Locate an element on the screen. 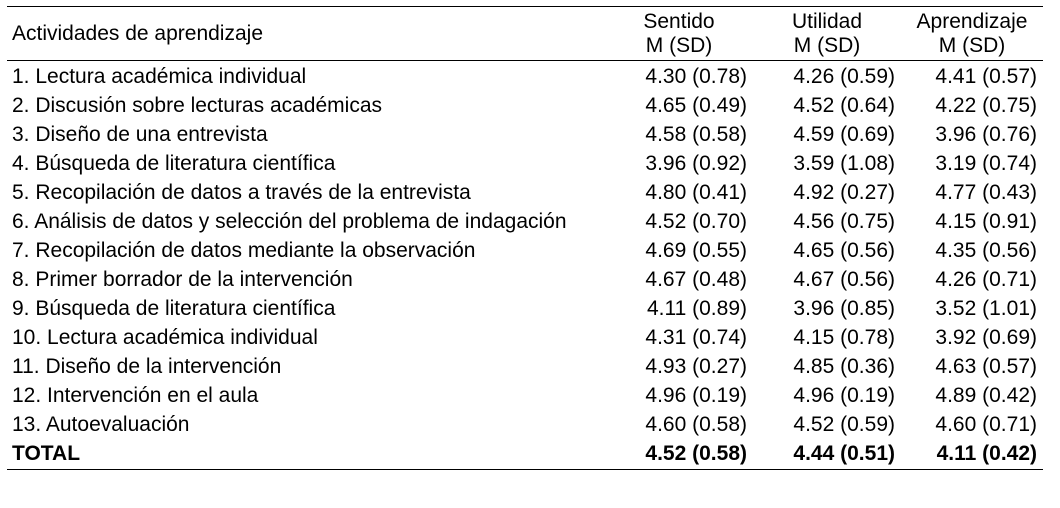 The height and width of the screenshot is (508, 1060). aprendizaje-cell: 4.35 (0.56) is located at coordinates (986, 250).